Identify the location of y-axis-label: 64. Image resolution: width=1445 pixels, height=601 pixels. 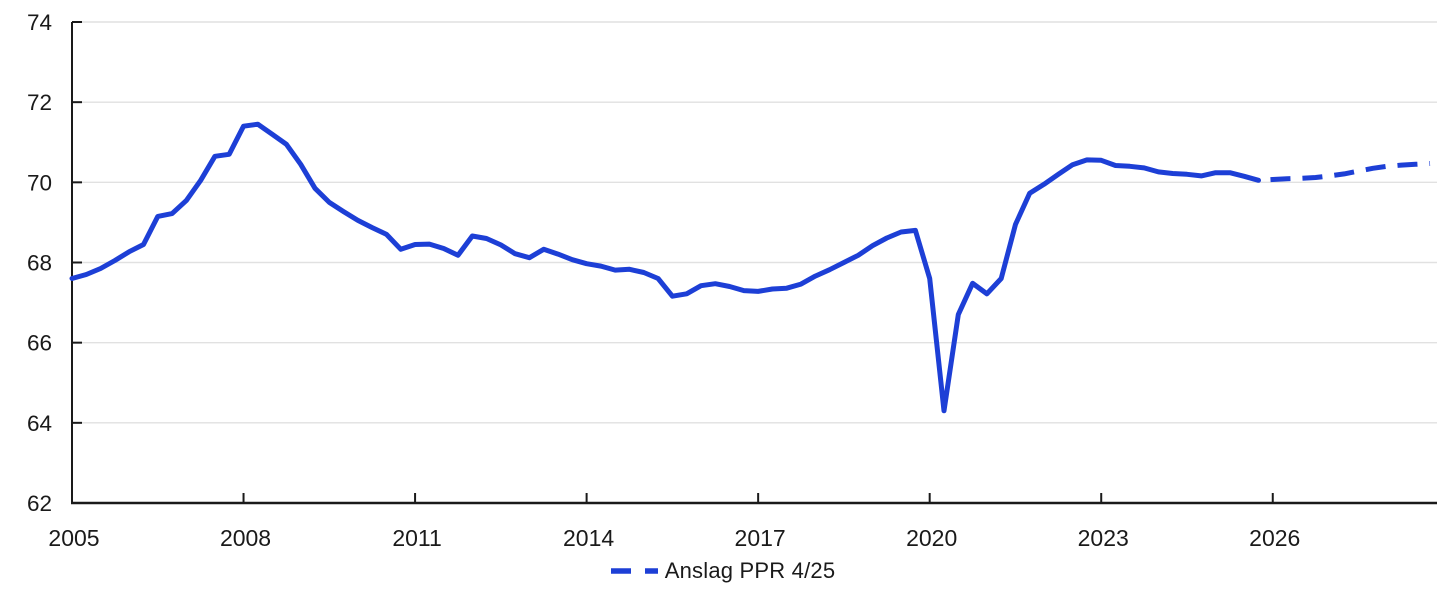
(39, 423).